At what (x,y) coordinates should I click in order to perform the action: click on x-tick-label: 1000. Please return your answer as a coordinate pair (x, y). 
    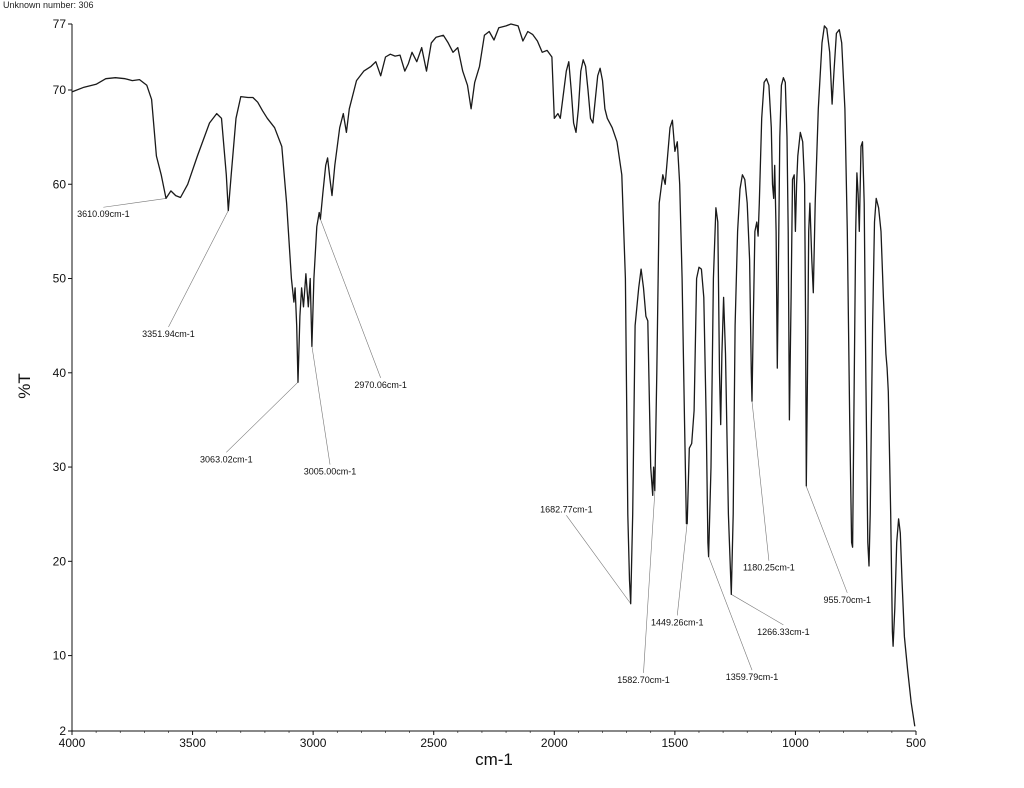
    Looking at the image, I should click on (795, 743).